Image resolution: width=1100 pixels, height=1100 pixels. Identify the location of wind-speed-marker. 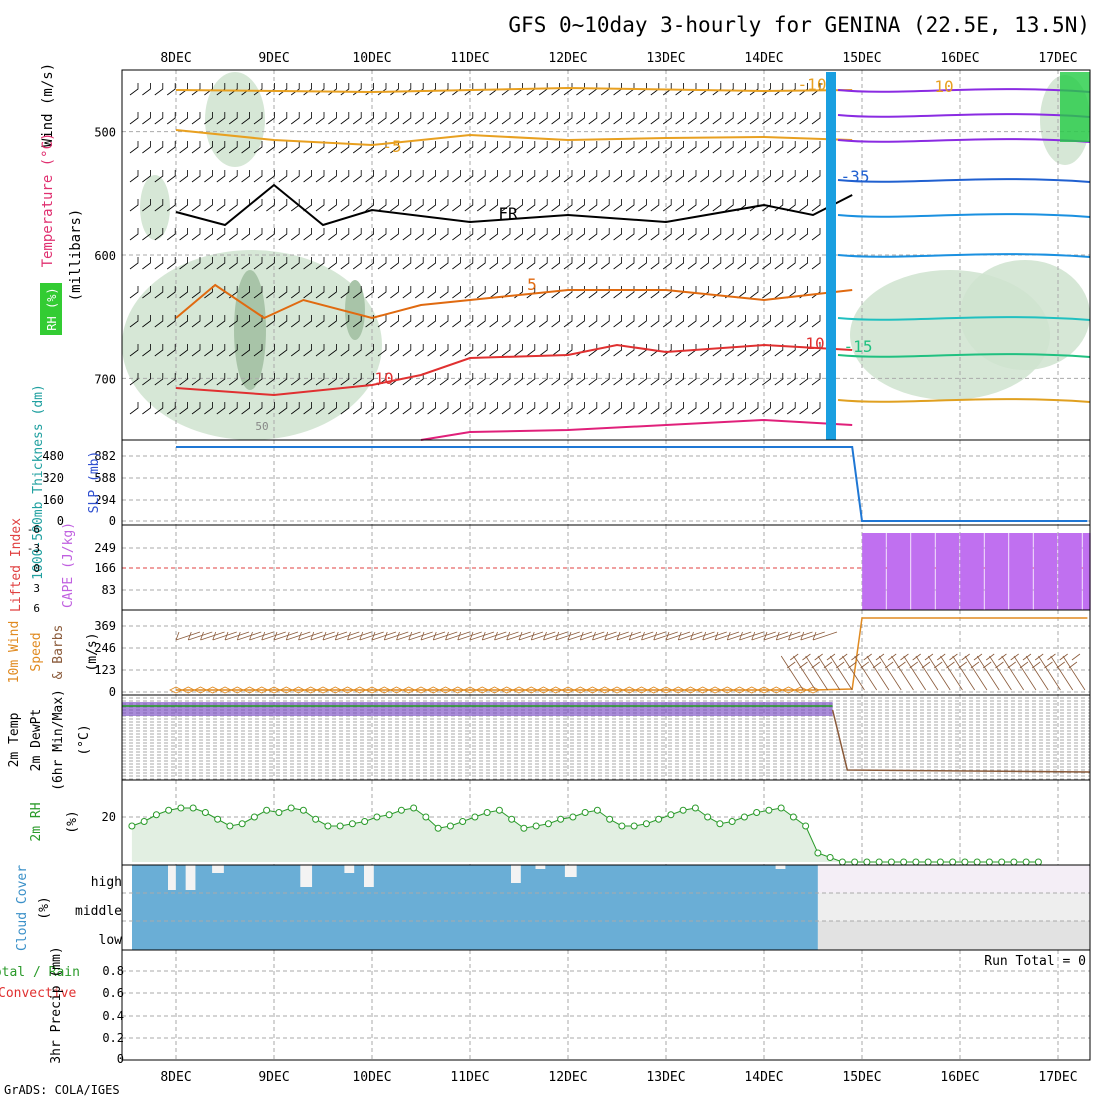
(813, 690).